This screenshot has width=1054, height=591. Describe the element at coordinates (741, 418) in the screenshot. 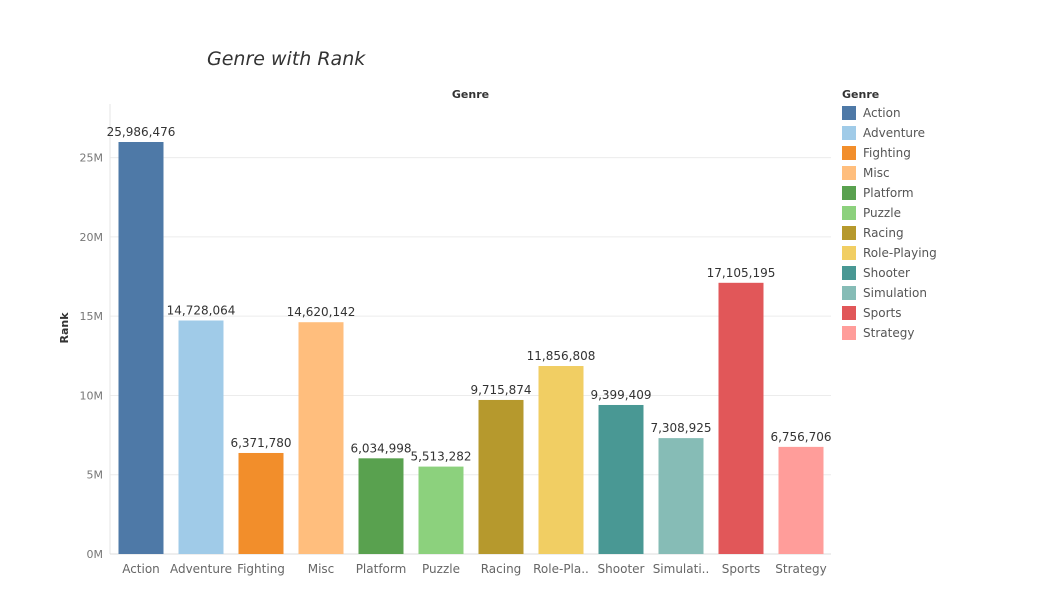

I see `bar-sports` at that location.